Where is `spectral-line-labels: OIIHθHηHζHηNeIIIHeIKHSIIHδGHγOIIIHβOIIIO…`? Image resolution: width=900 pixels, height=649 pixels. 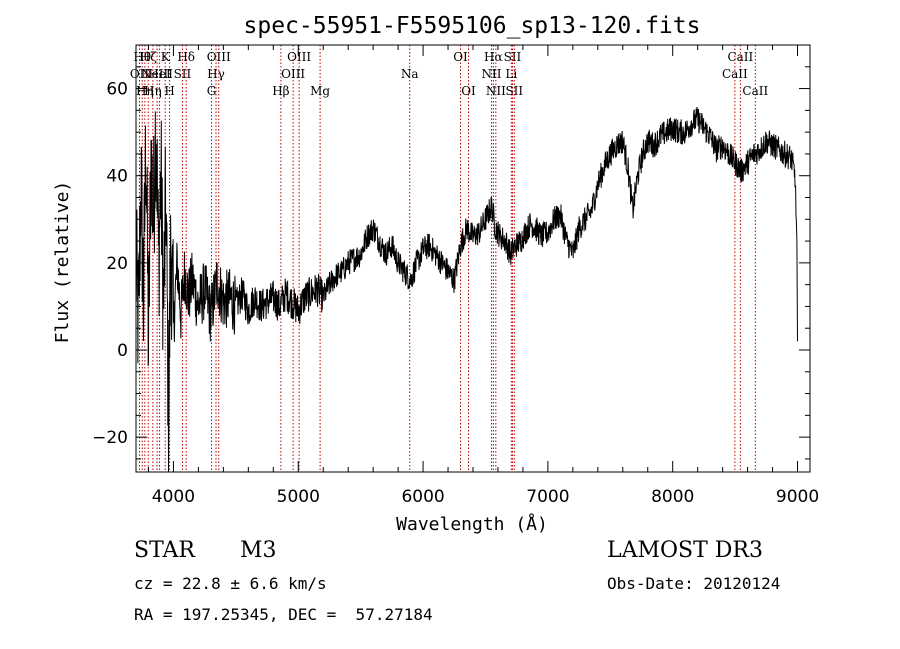
spectral-line-labels: OIIHθHηHζHηNeIIIHeIKHSIIHδGHγOIIIHβOIIIO… is located at coordinates (449, 74).